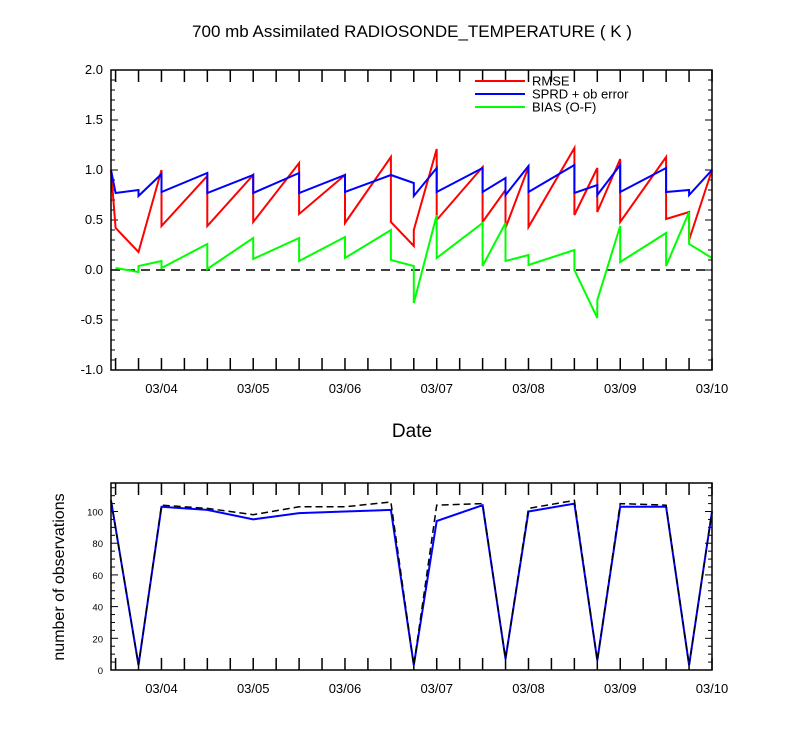  What do you see at coordinates (94, 169) in the screenshot?
I see `y-tick-label: 1.0` at bounding box center [94, 169].